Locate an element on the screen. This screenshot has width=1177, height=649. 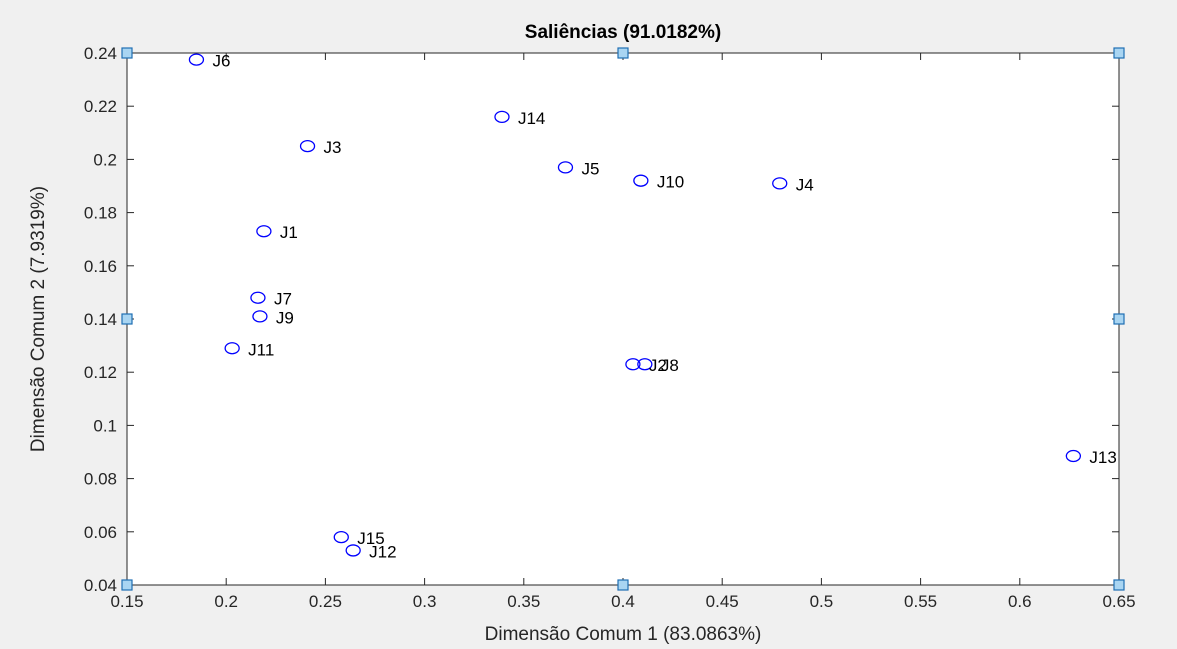
x-tick-label: 0.25 is located at coordinates (325, 601).